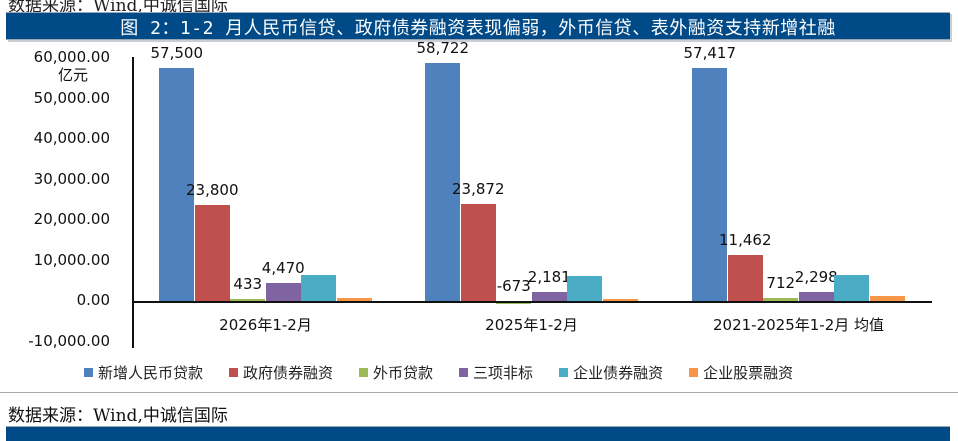 Image resolution: width=958 pixels, height=441 pixels. What do you see at coordinates (93, 300) in the screenshot?
I see `y-tick-label: 0.00` at bounding box center [93, 300].